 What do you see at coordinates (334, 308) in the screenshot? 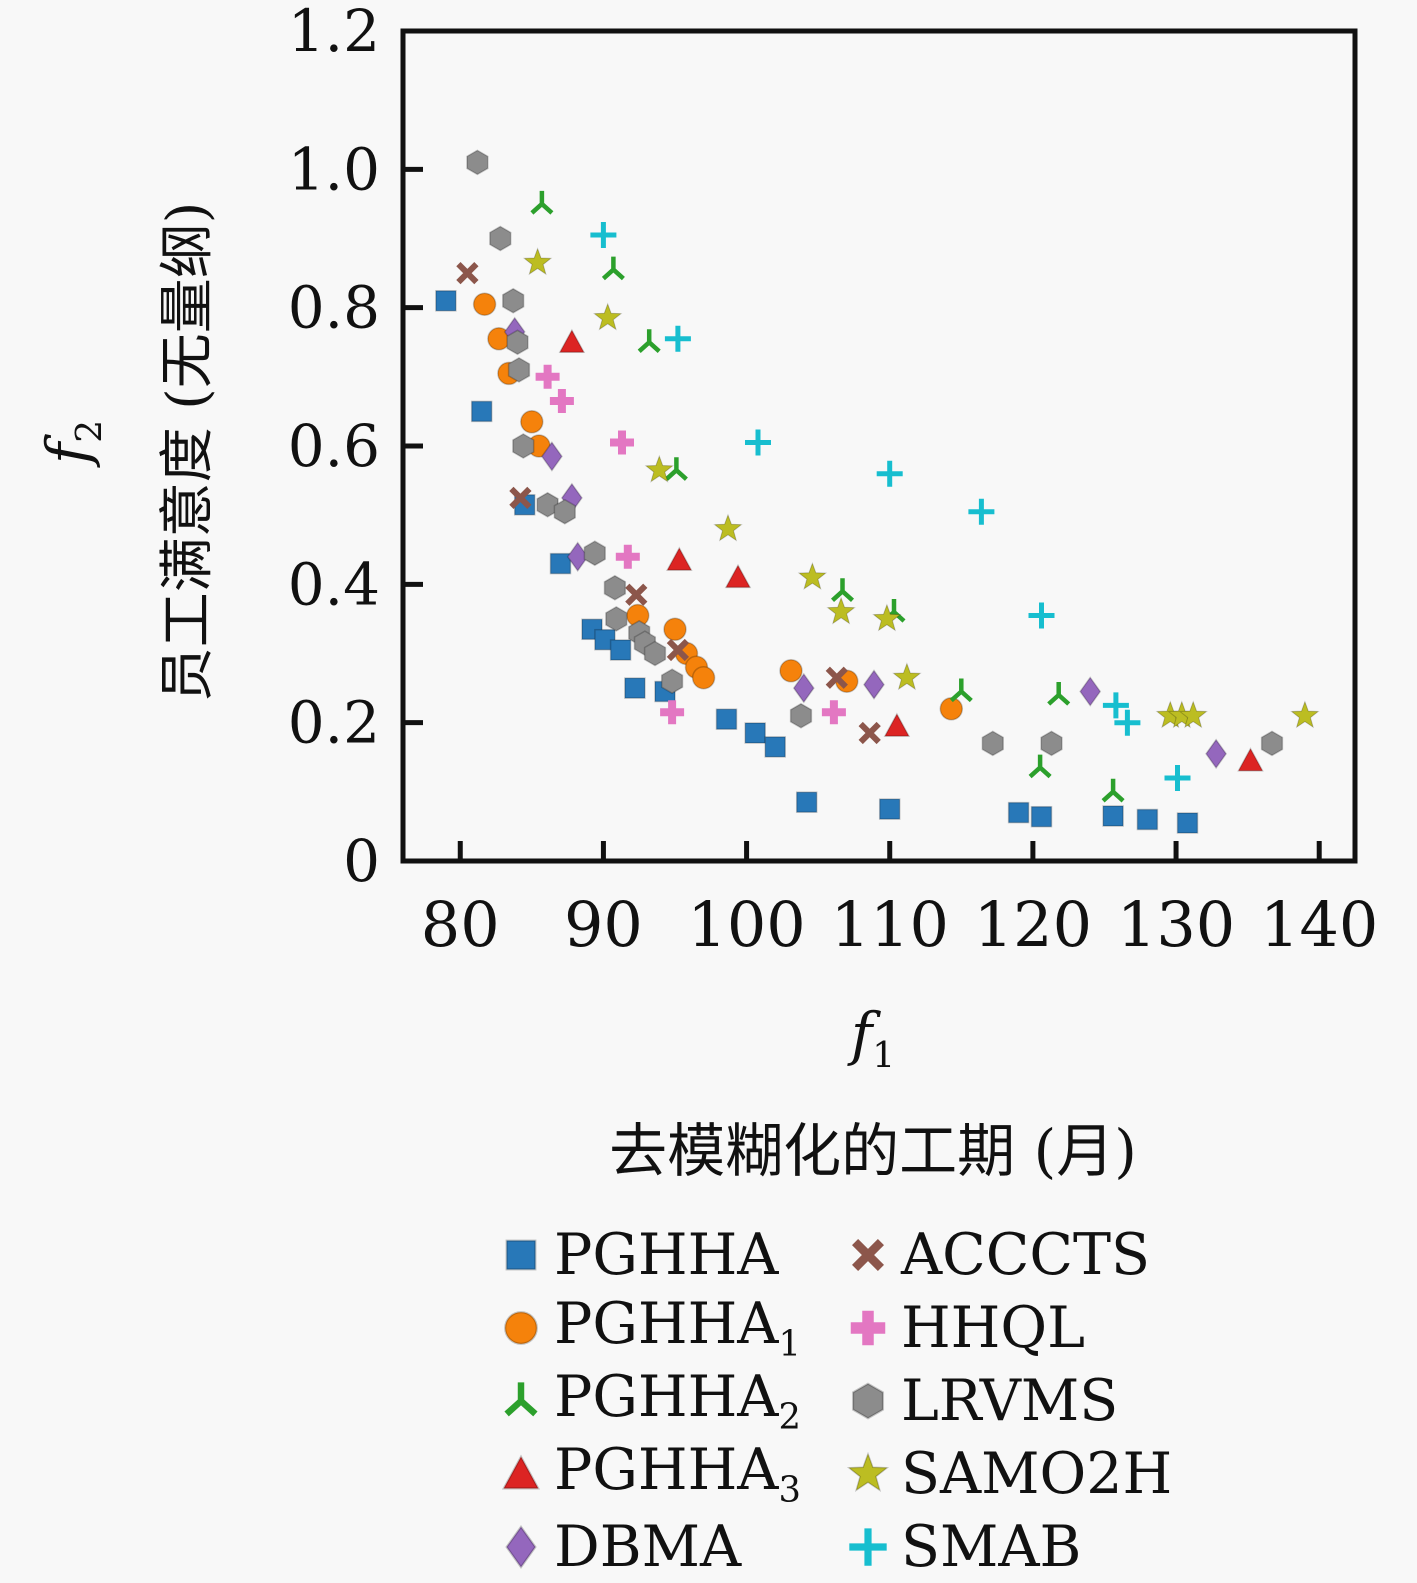
I see `y-tick-label: 0.8` at bounding box center [334, 308].